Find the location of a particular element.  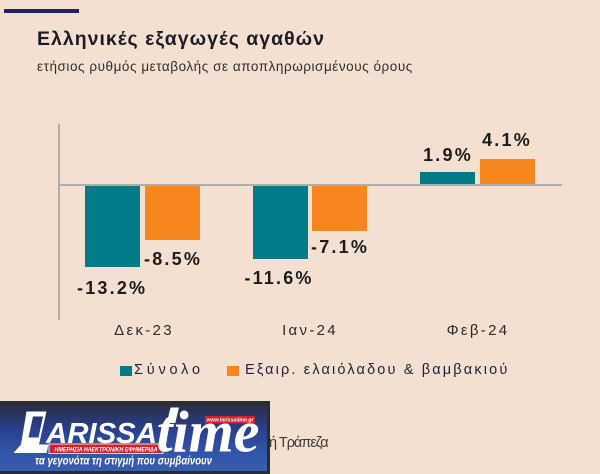

svg-text:τα γεγονότα τη στιγμή που συμβ: τα γεγονότα τη στιγμή που συμβαίνουν is located at coordinates (123, 461).